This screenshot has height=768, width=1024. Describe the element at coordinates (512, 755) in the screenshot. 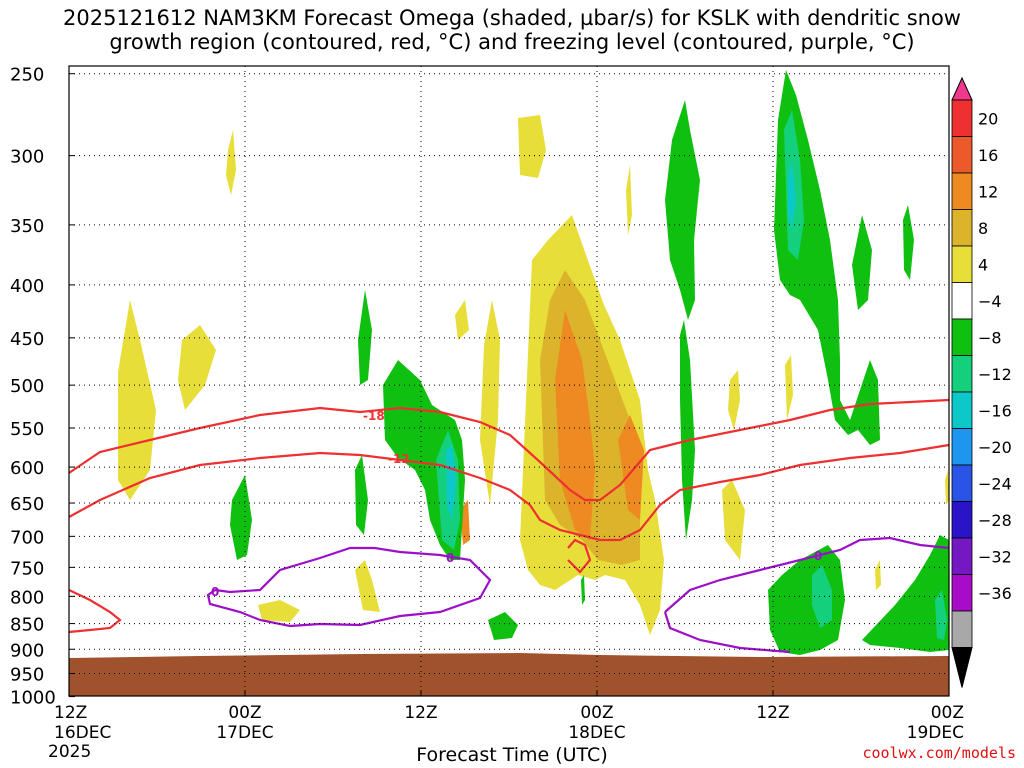

I see `x-axis-title: Forecast Time (UTC)` at that location.